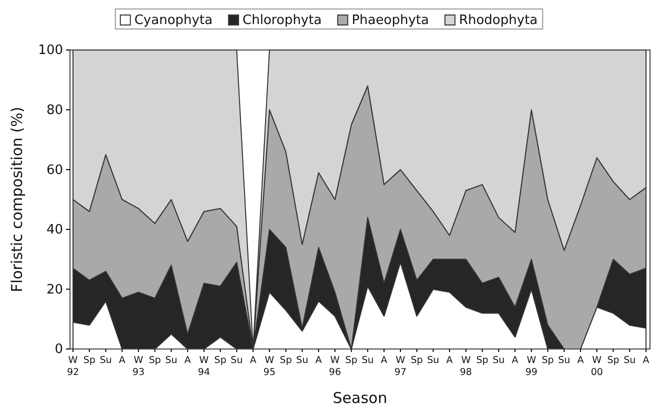 This screenshot has height=411, width=658. What do you see at coordinates (204, 366) in the screenshot?
I see `x-tick-label: W 94` at bounding box center [204, 366].